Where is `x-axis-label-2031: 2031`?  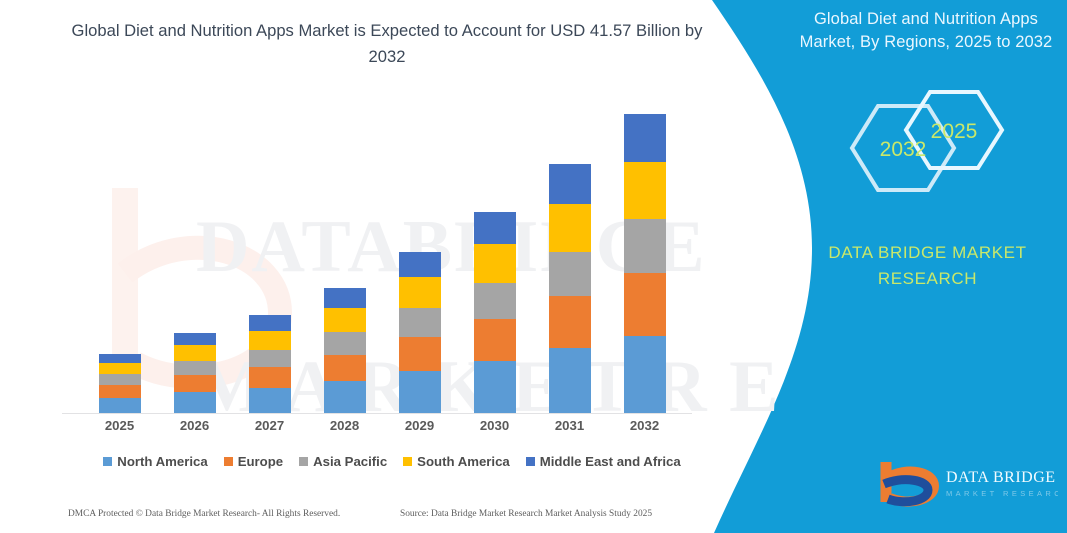
x-axis-label-2031: 2031 is located at coordinates (569, 425).